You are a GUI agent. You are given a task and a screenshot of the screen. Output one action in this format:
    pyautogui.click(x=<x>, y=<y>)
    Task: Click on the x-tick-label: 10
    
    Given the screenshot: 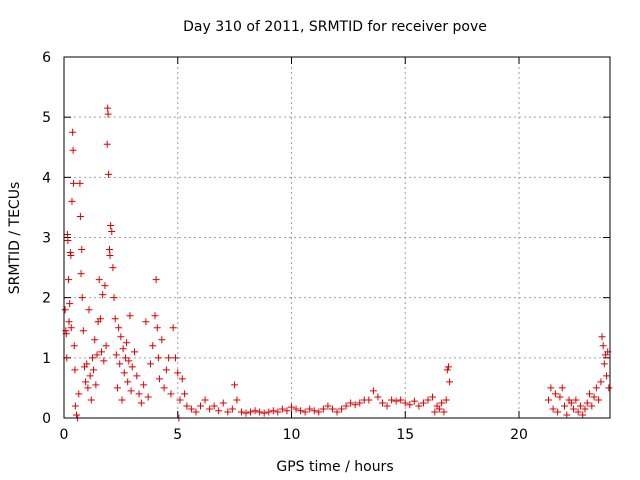 What is the action you would take?
    pyautogui.click(x=292, y=435)
    